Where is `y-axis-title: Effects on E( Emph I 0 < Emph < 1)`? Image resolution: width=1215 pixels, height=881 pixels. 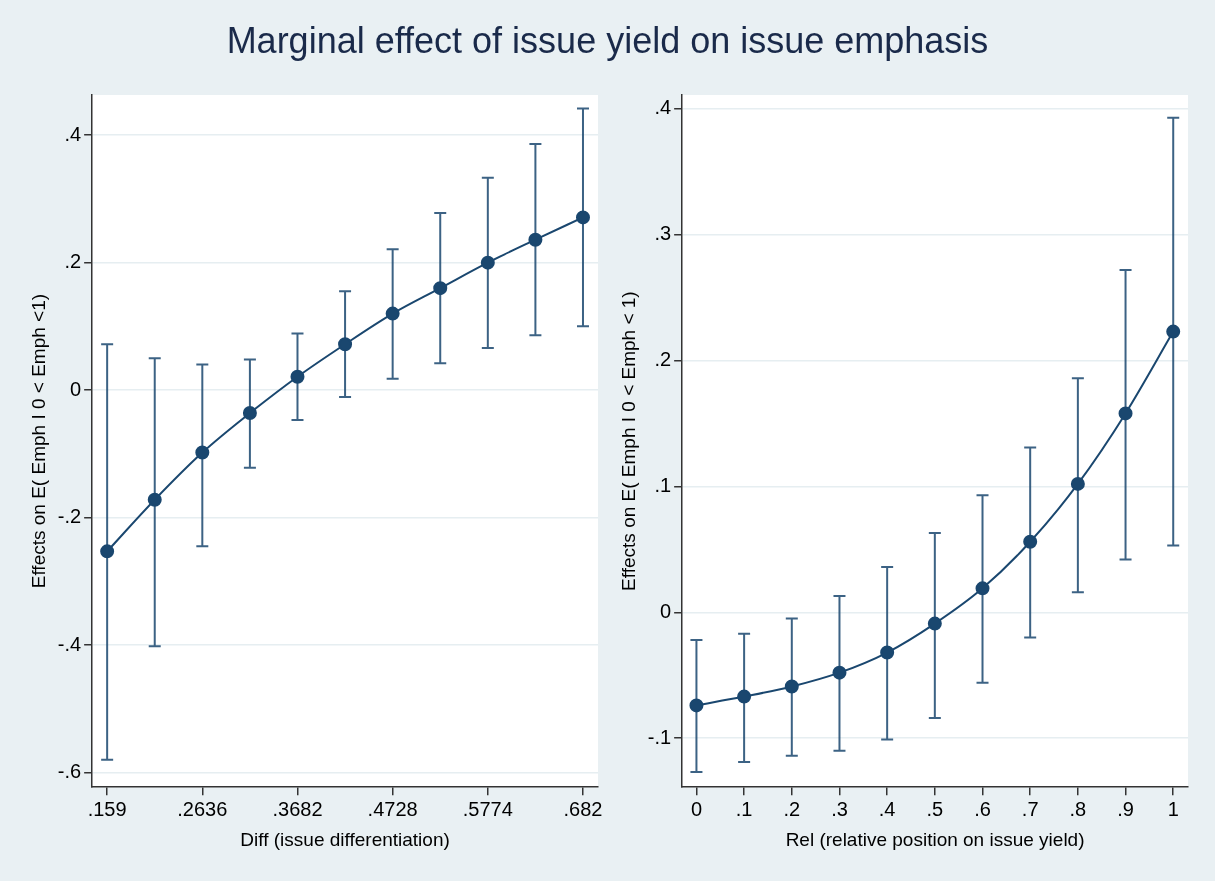
y-axis-title: Effects on E( Emph I 0 < Emph < 1) is located at coordinates (628, 441).